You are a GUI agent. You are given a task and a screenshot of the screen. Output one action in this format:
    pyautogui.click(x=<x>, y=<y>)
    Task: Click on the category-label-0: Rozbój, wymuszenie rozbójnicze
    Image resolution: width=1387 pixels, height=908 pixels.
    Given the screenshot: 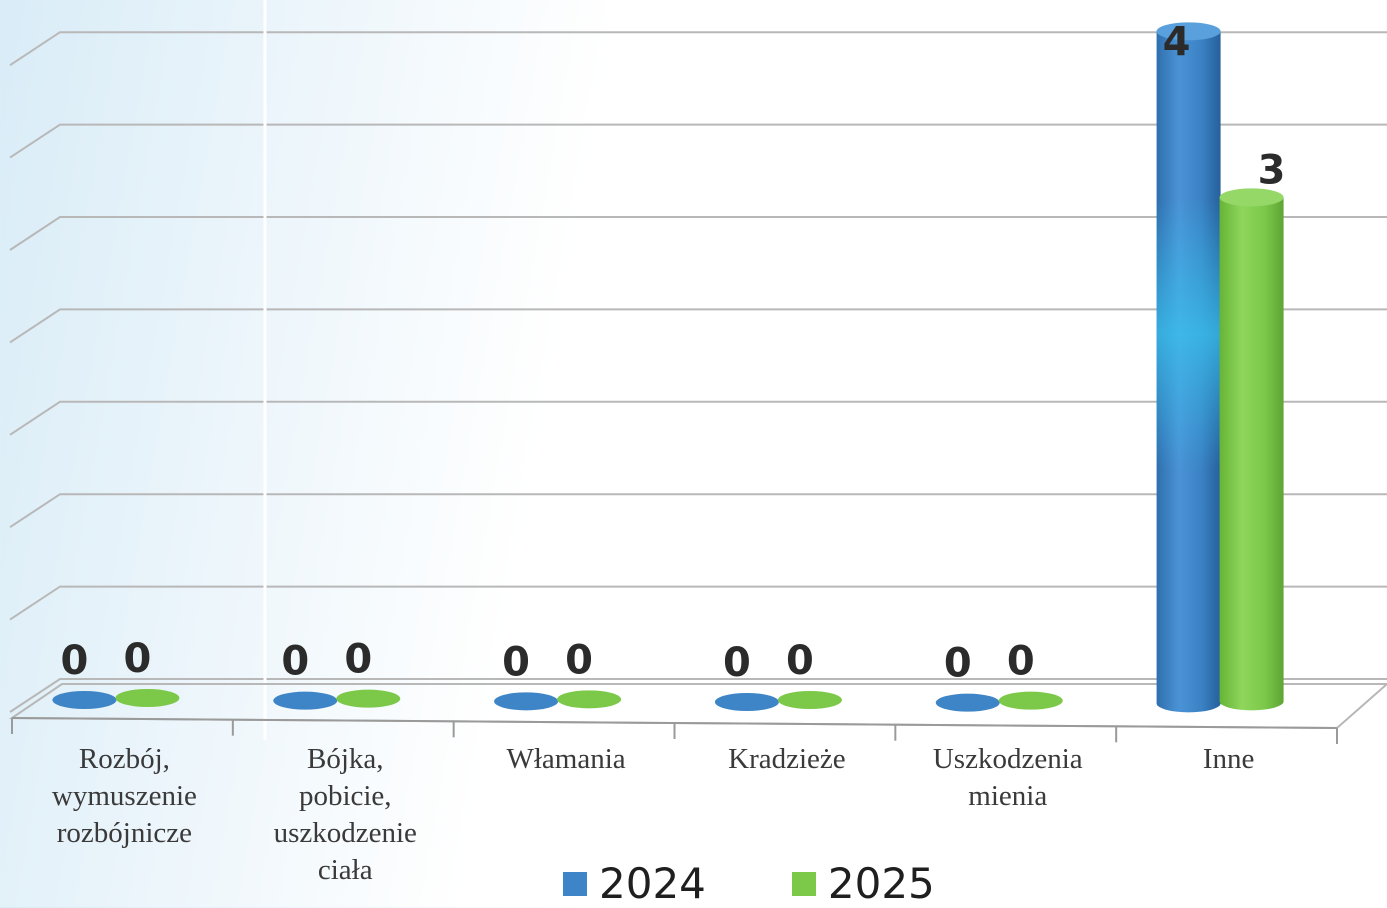 What is the action you would take?
    pyautogui.click(x=124, y=796)
    